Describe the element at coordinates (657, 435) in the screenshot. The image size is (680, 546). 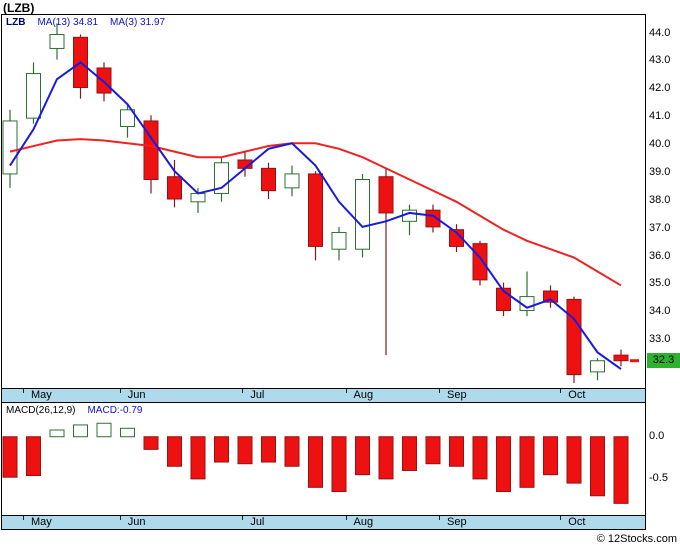
I see `macd-axis-label: 0.0` at that location.